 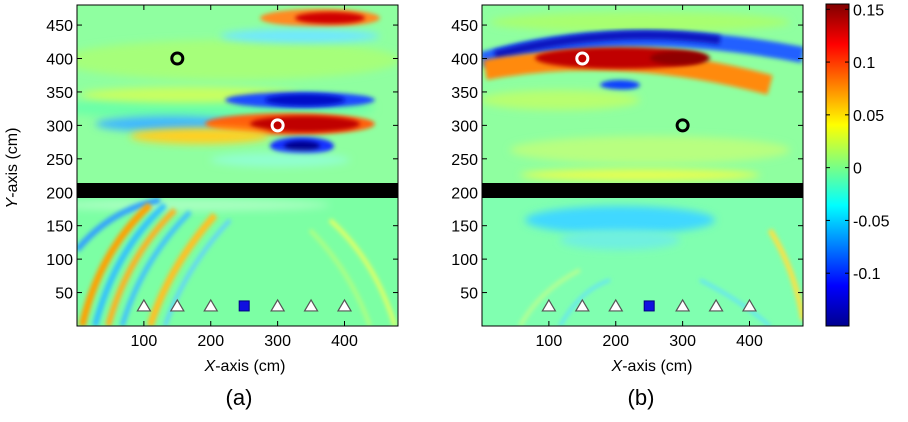 I want to click on panel-a-x-tick-label: 300, so click(x=277, y=341).